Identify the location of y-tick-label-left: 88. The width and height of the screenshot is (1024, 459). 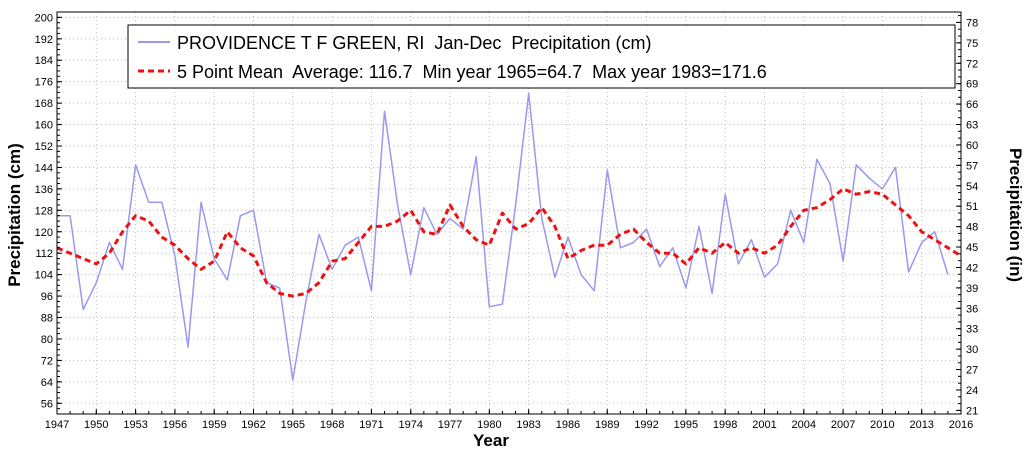
(47, 319).